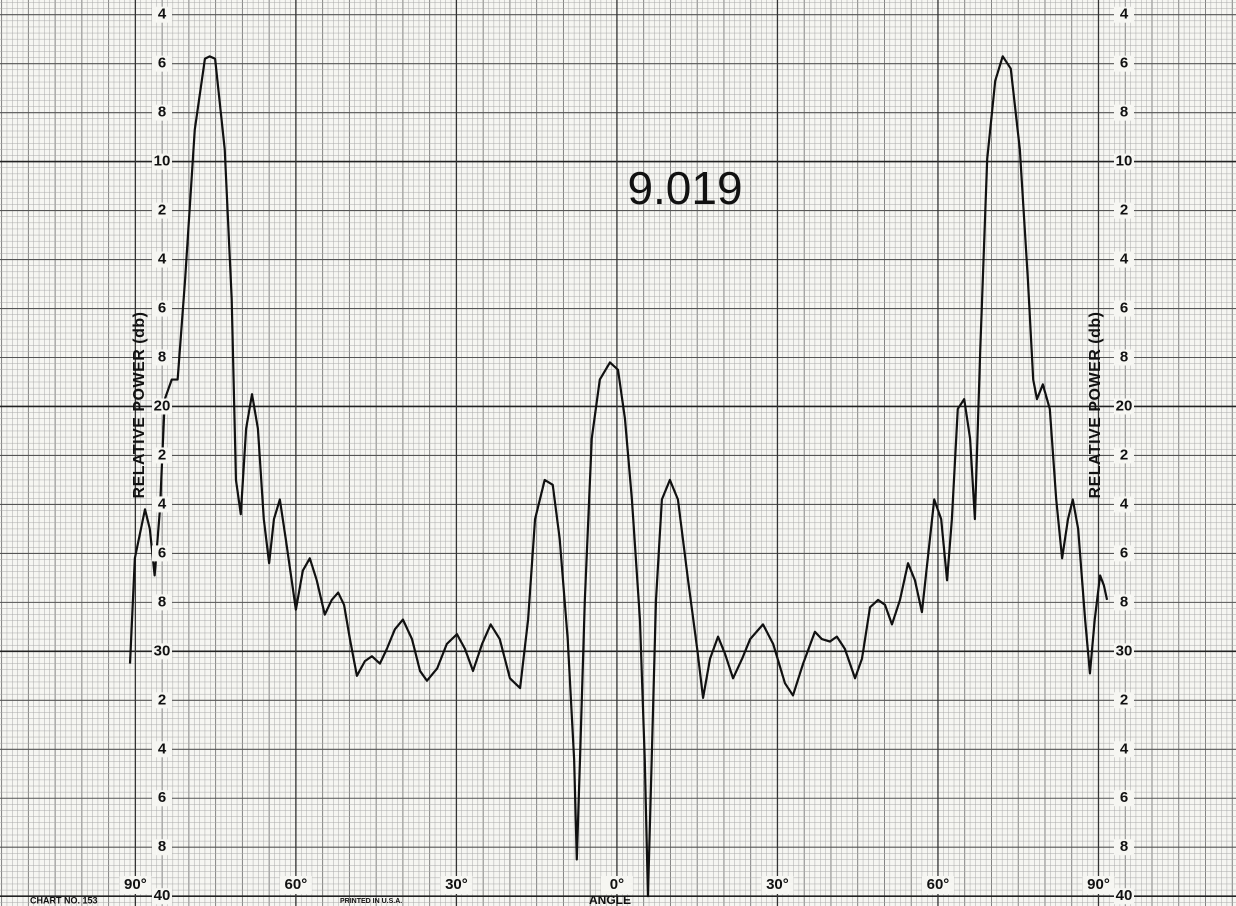 Image resolution: width=1236 pixels, height=906 pixels. What do you see at coordinates (684, 188) in the screenshot?
I see `chart-annotation: 9.019` at bounding box center [684, 188].